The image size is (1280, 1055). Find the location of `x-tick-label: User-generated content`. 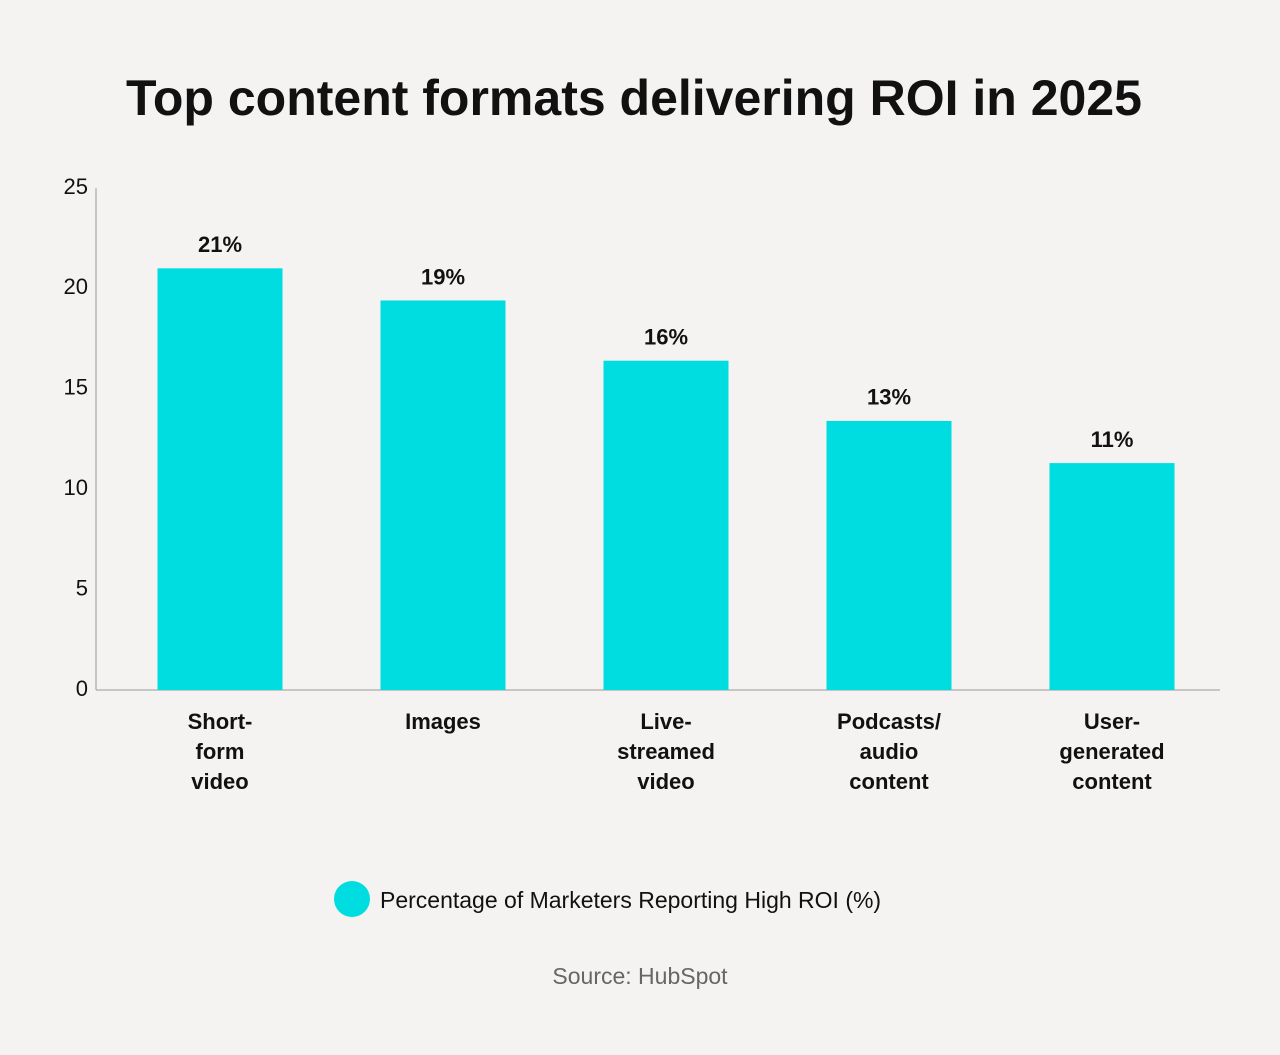

x-tick-label: User-generated content is located at coordinates (1112, 751).